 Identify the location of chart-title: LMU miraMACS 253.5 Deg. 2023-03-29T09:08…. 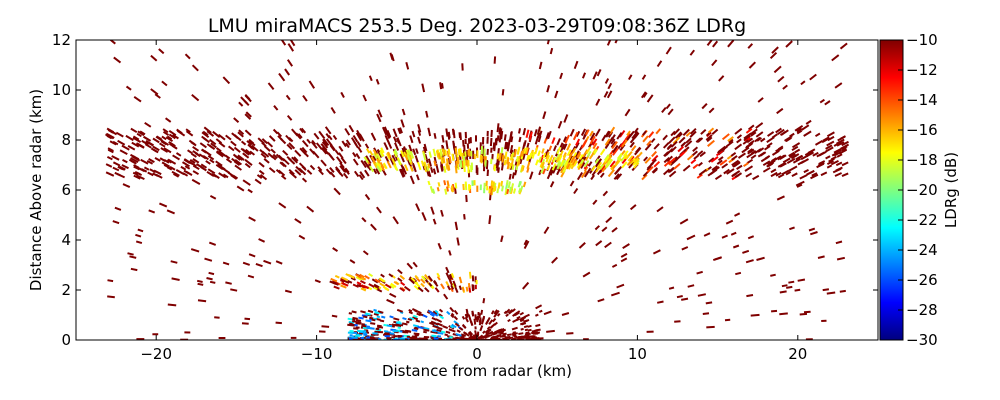
(477, 26).